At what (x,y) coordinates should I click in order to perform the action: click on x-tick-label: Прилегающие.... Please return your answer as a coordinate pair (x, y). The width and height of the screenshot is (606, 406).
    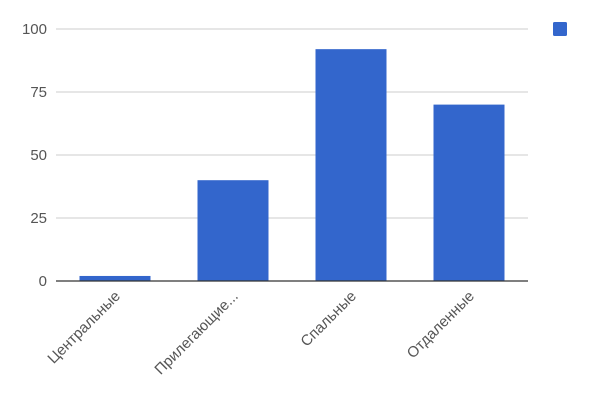
    Looking at the image, I should click on (196, 333).